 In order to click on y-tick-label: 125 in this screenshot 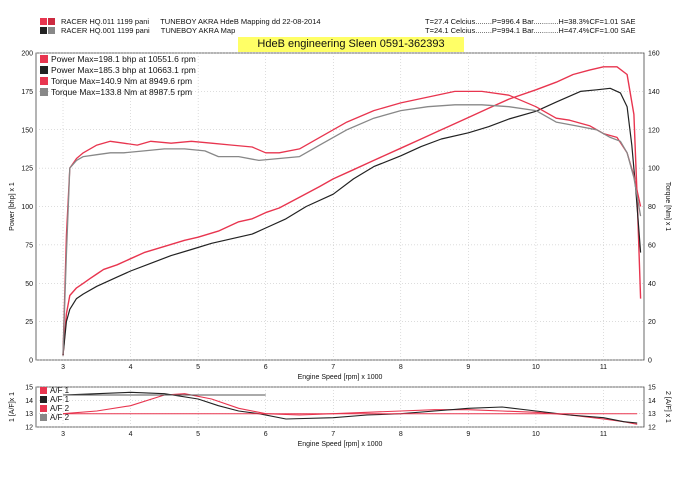, I will do `click(27, 169)`.